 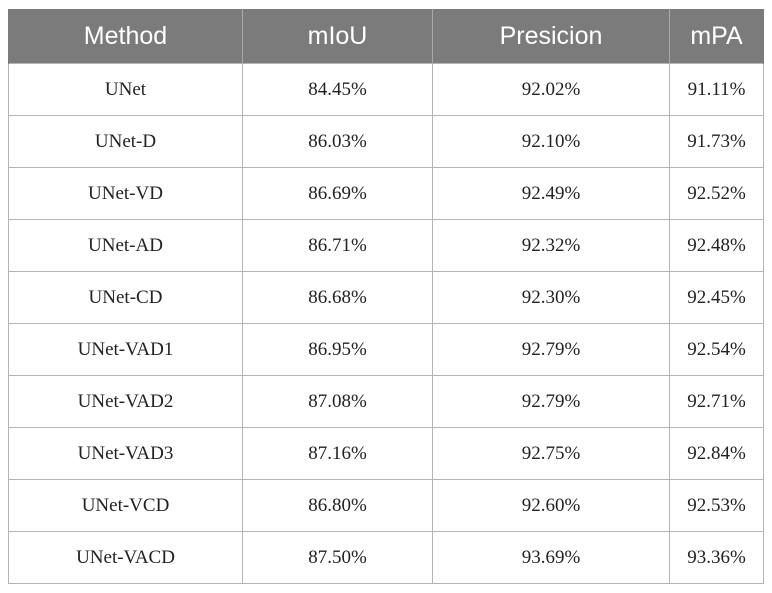 What do you see at coordinates (337, 297) in the screenshot?
I see `miou-cell: 86.68%` at bounding box center [337, 297].